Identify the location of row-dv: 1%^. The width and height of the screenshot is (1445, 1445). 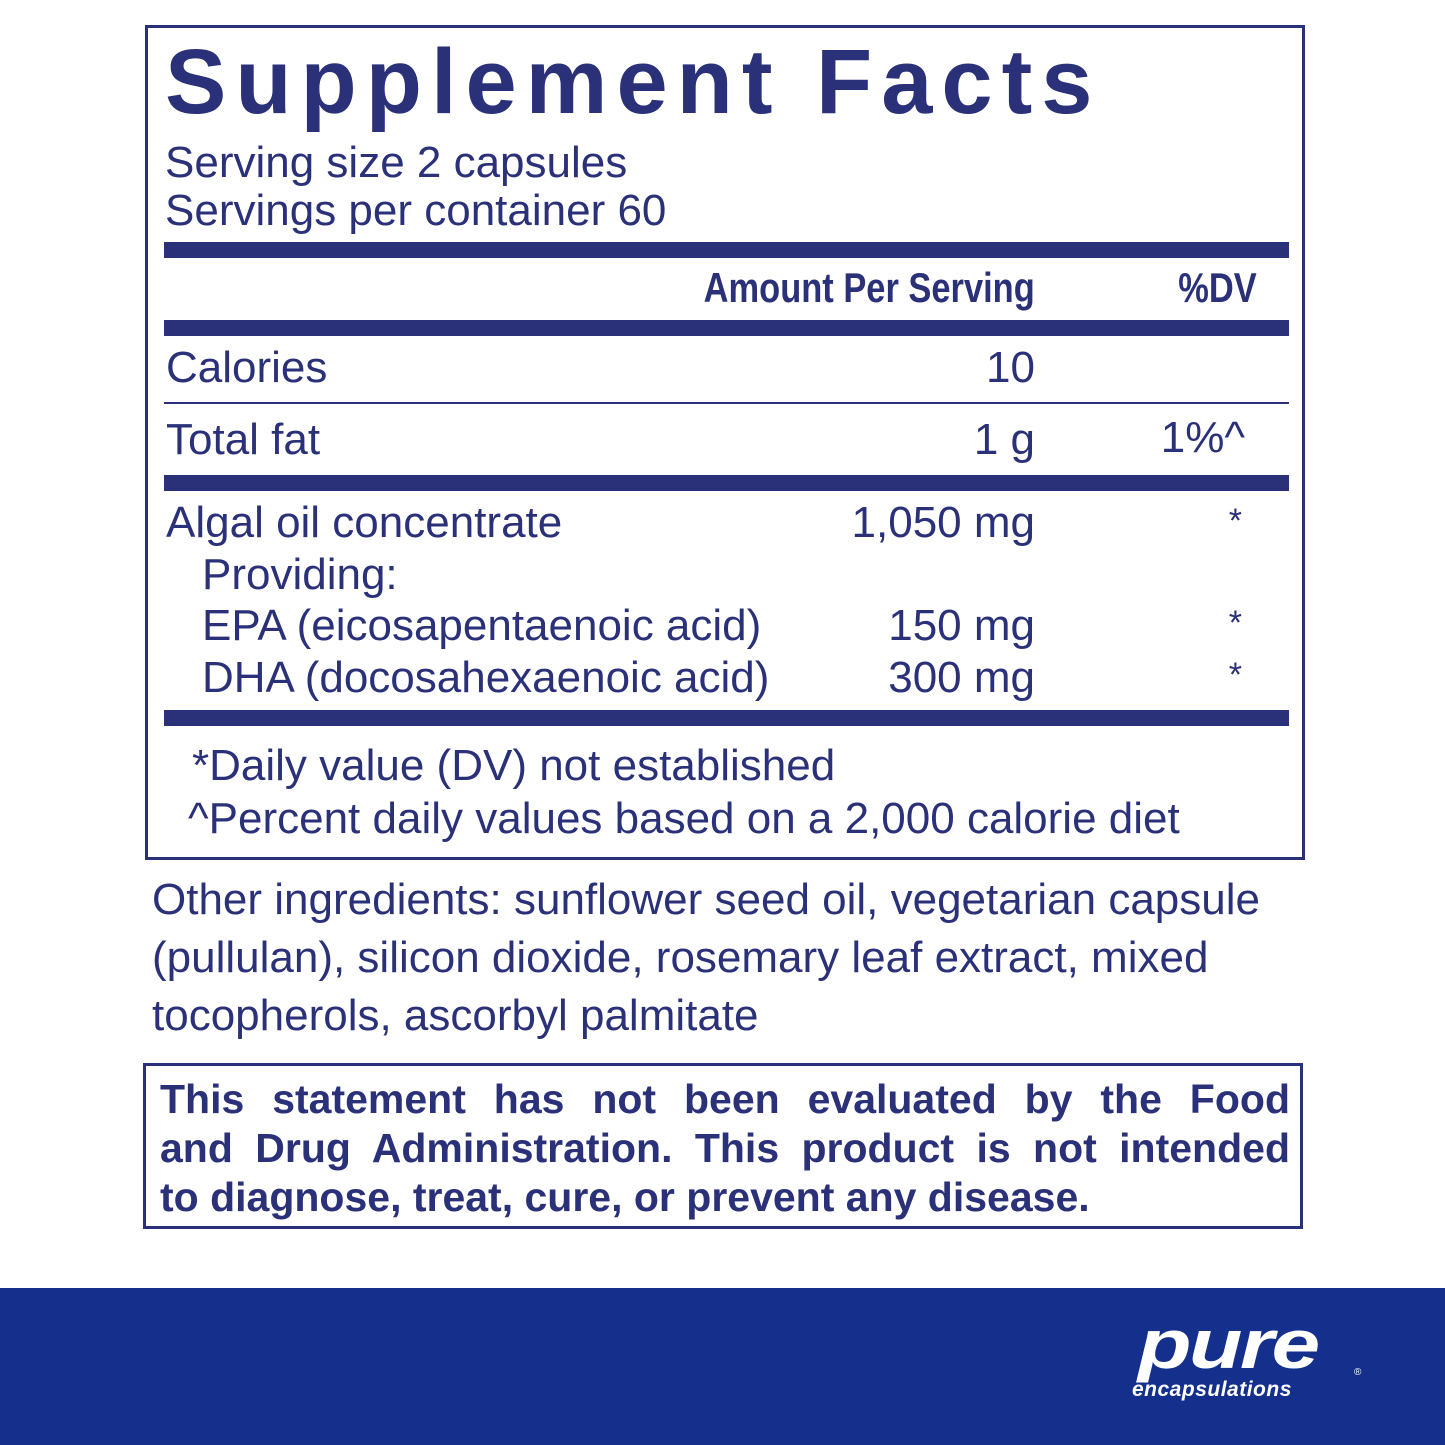
(1202, 437).